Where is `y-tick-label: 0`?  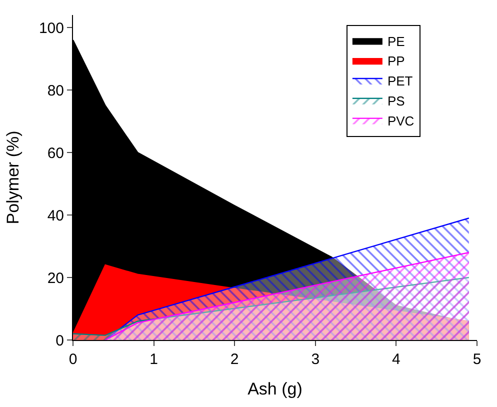
y-tick-label: 0 is located at coordinates (60, 341).